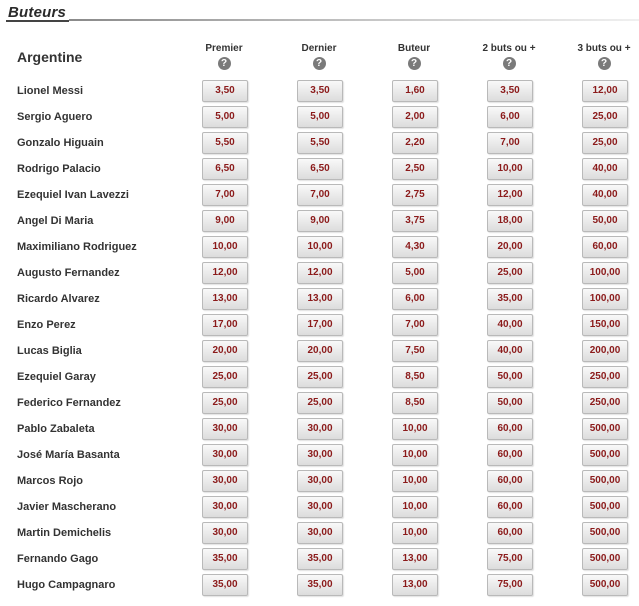  Describe the element at coordinates (415, 143) in the screenshot. I see `odds-button: 2,20` at that location.